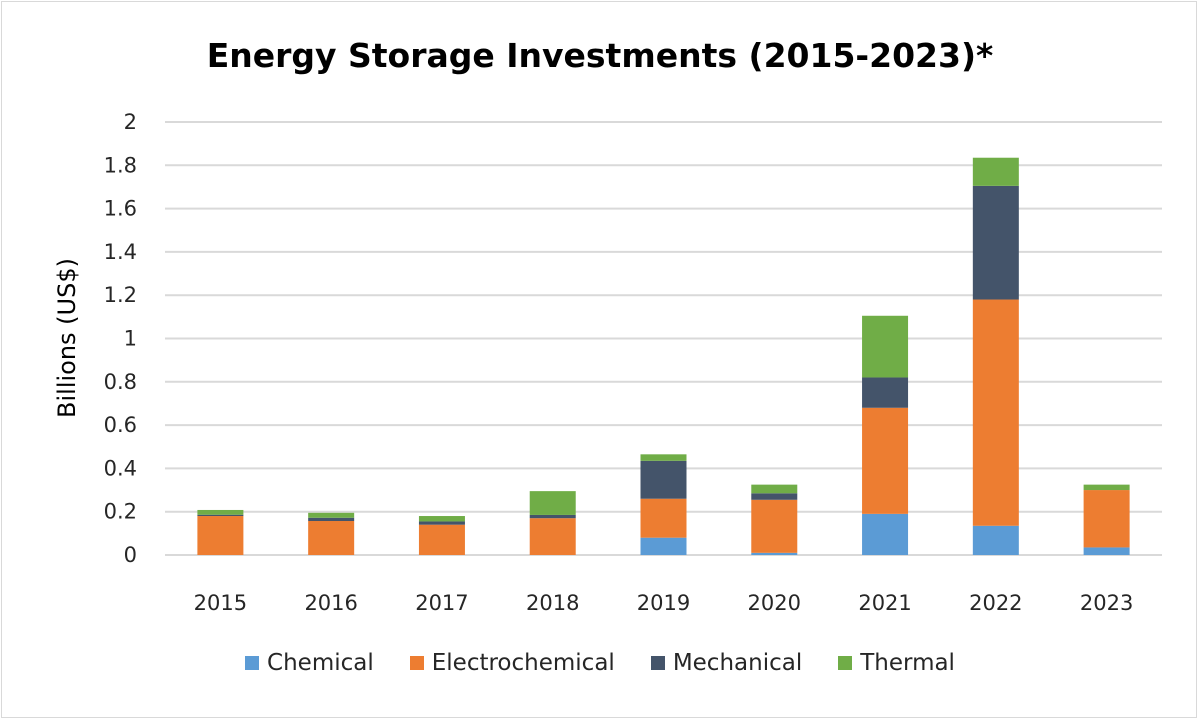 The height and width of the screenshot is (721, 1200). I want to click on y-tick-label: 0.8, so click(120, 382).